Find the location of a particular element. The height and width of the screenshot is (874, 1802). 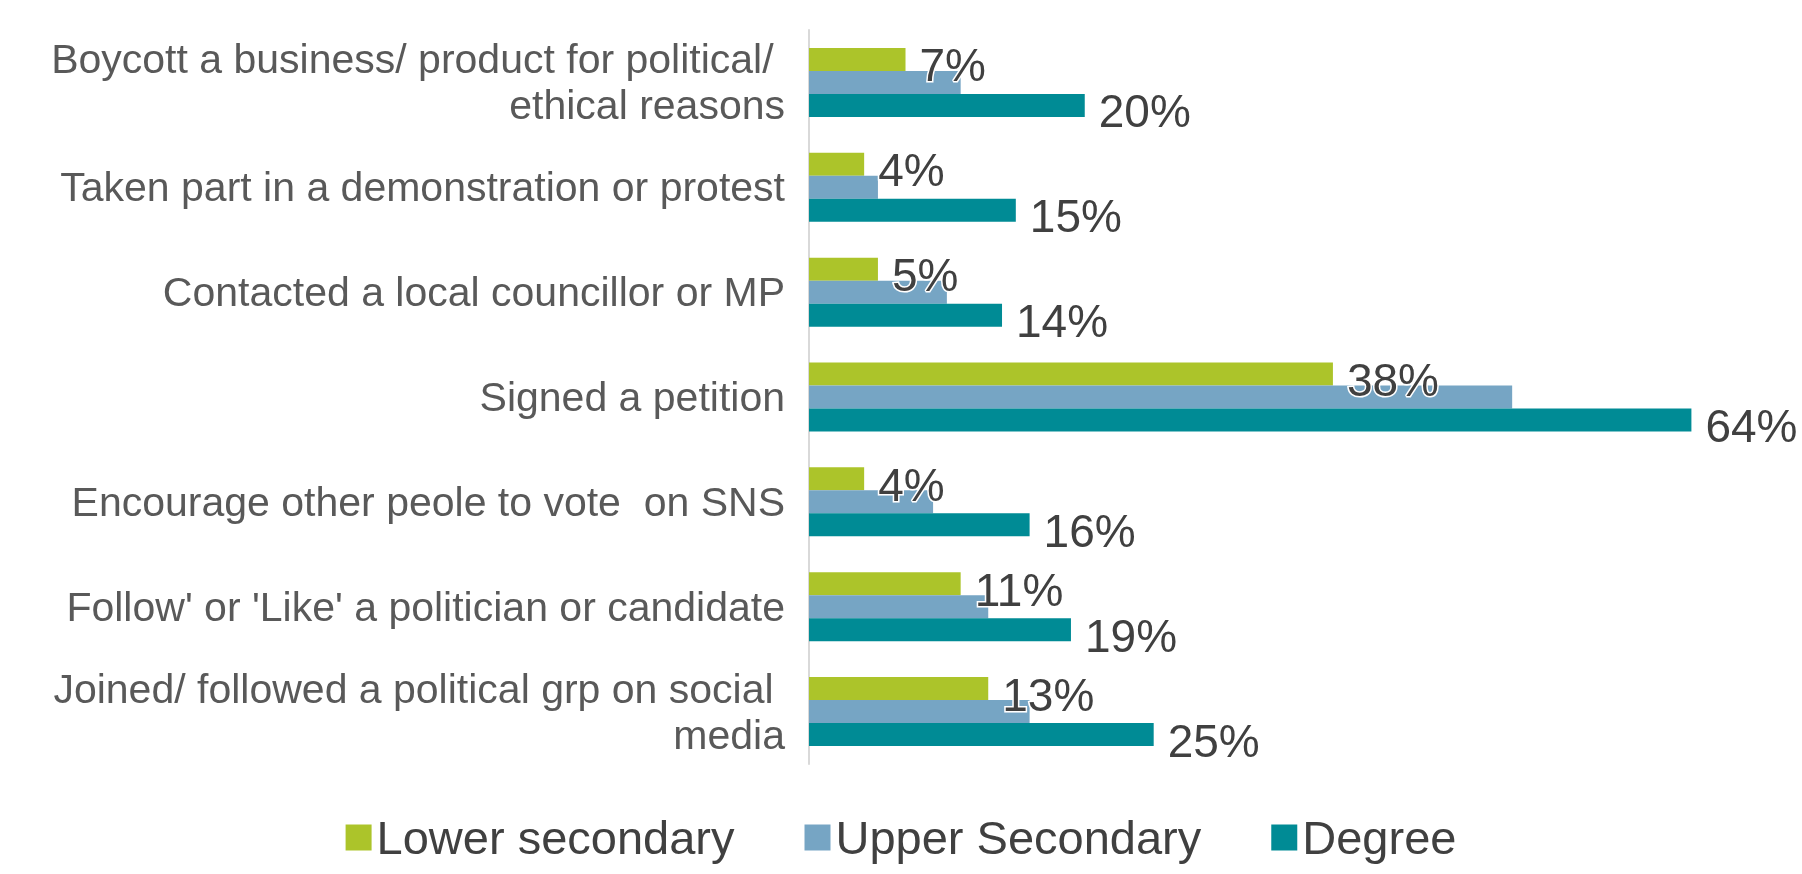

y-tick-label: Contacted a local councillor or MP is located at coordinates (473, 292).